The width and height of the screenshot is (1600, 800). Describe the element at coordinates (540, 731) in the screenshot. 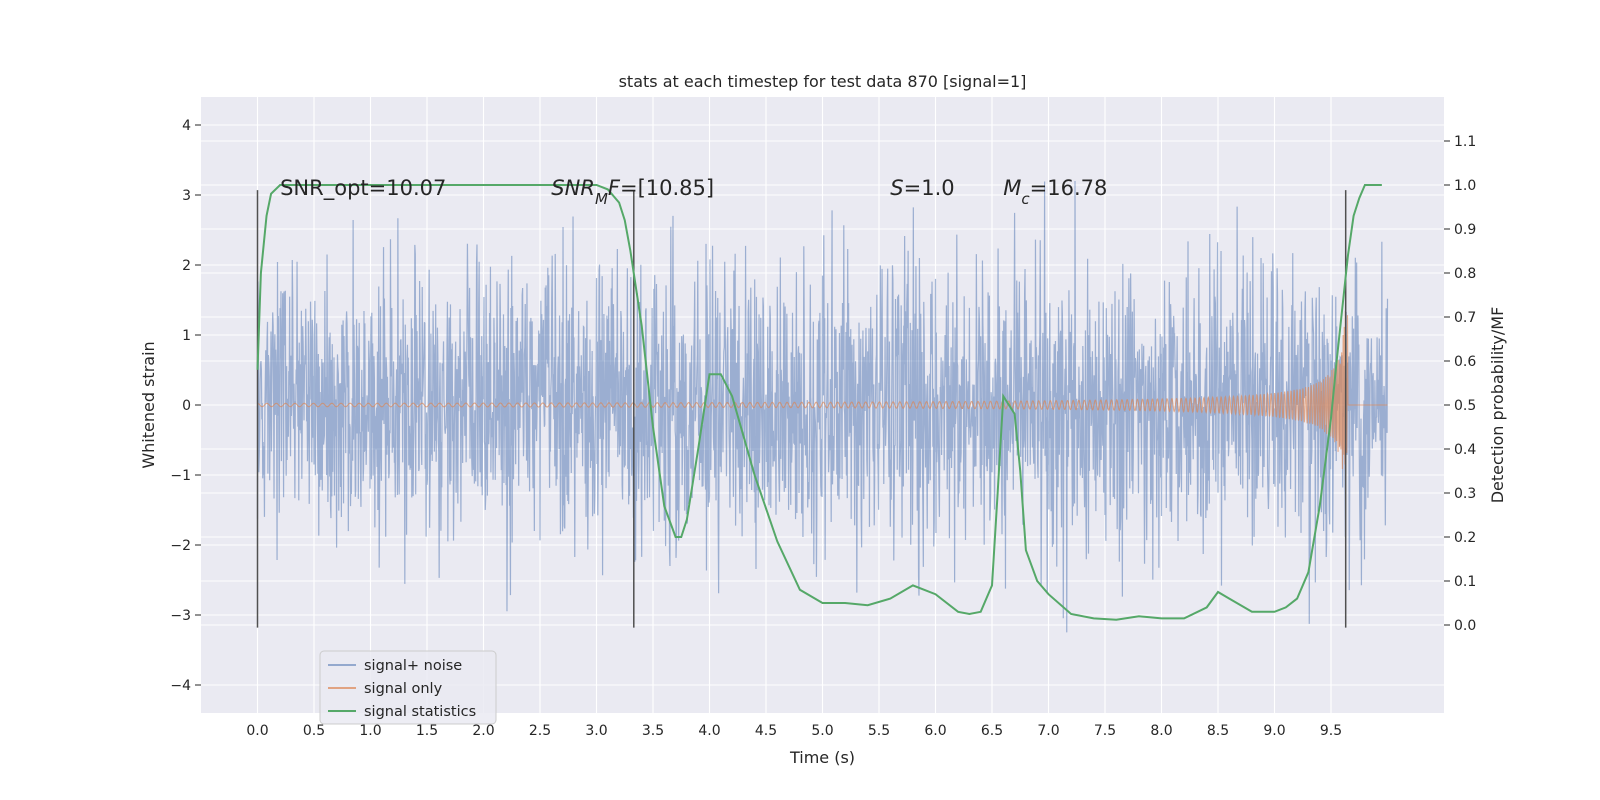

I see `x-tick-label: 2.5` at that location.